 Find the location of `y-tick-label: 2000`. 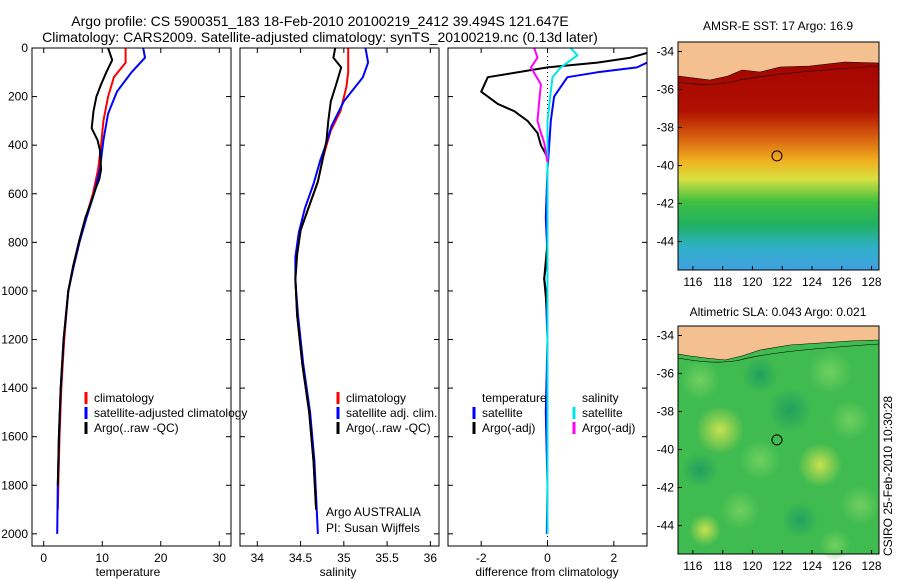

y-tick-label: 2000 is located at coordinates (14, 534).